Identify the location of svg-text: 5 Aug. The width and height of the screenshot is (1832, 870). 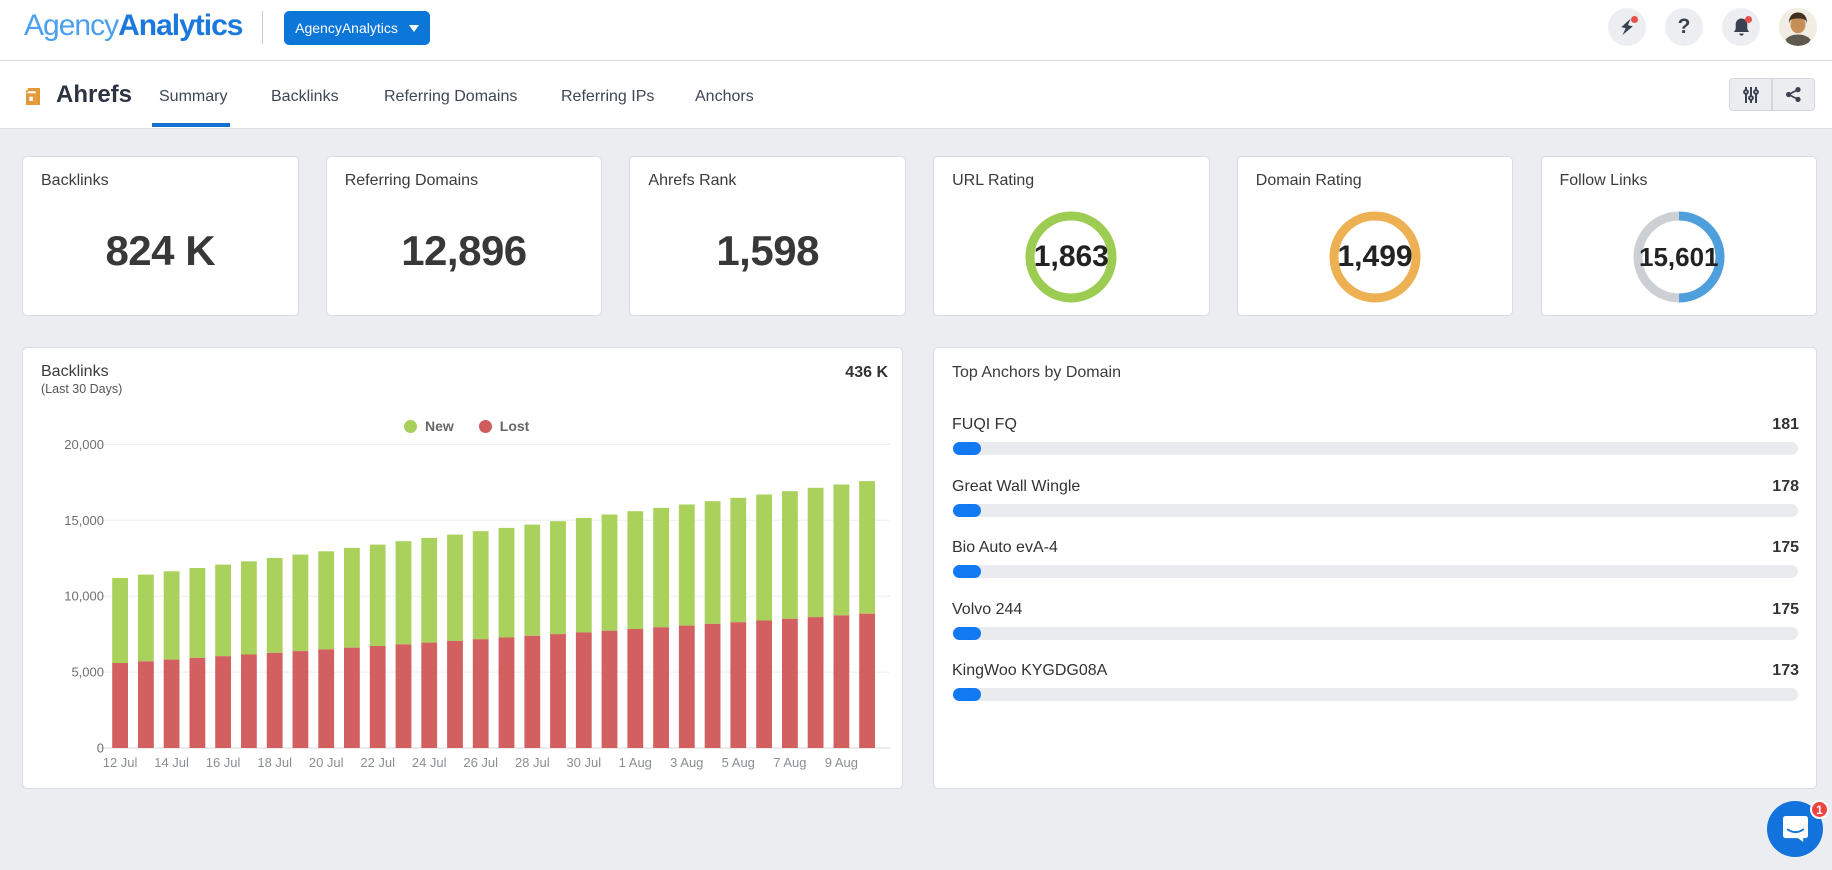
(738, 762).